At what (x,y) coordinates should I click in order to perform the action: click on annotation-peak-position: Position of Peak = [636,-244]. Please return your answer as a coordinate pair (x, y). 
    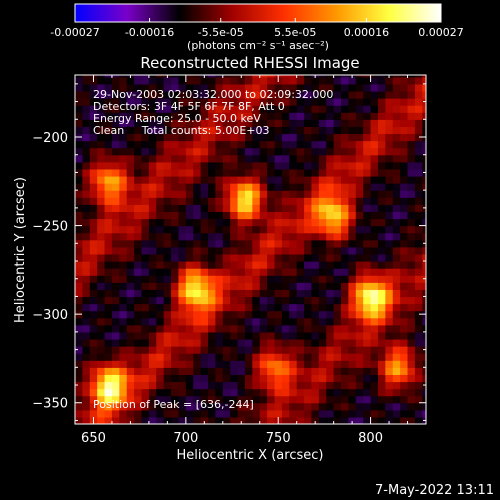
    Looking at the image, I should click on (173, 404).